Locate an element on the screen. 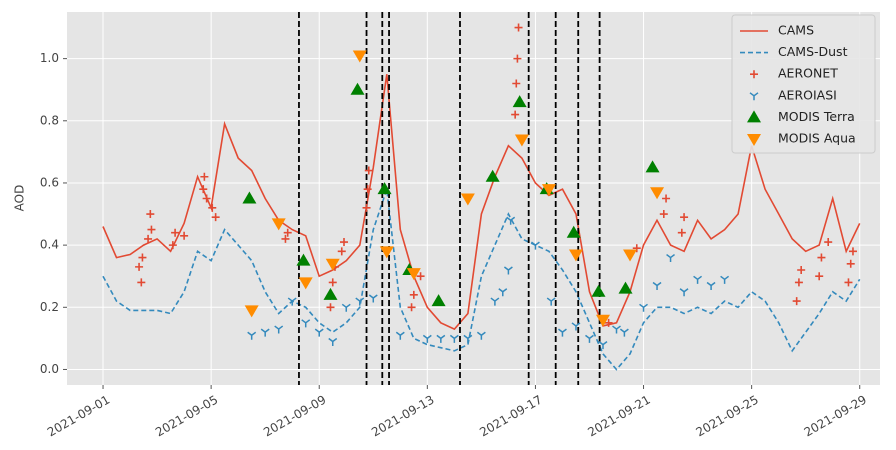 The width and height of the screenshot is (896, 450). y-tick-label: 0.6 is located at coordinates (49, 182).